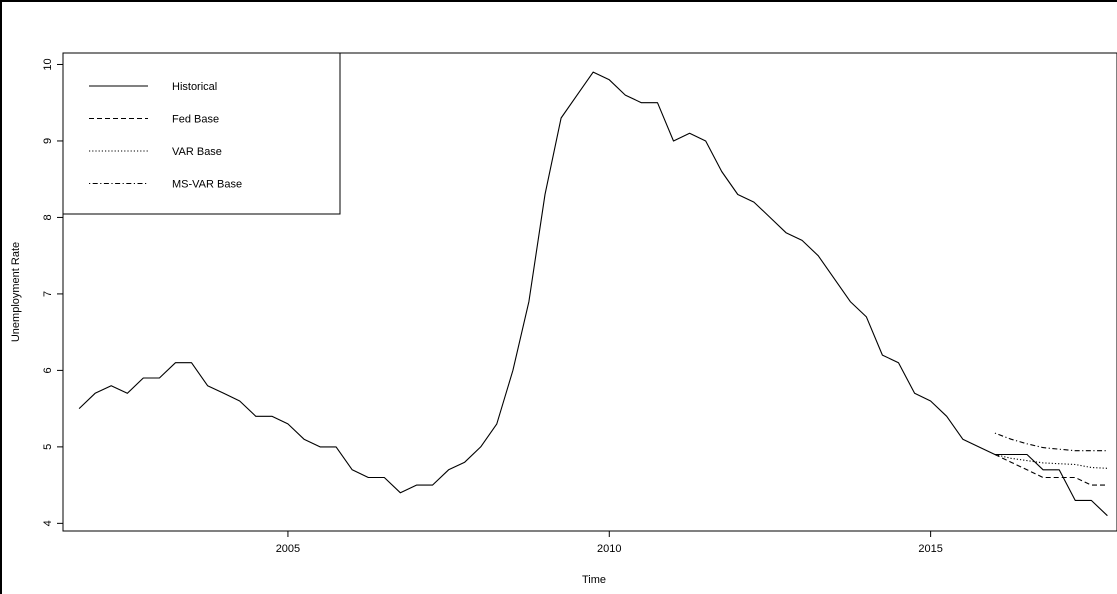 The image size is (1117, 594). Describe the element at coordinates (194, 87) in the screenshot. I see `legend-label: Historical` at that location.